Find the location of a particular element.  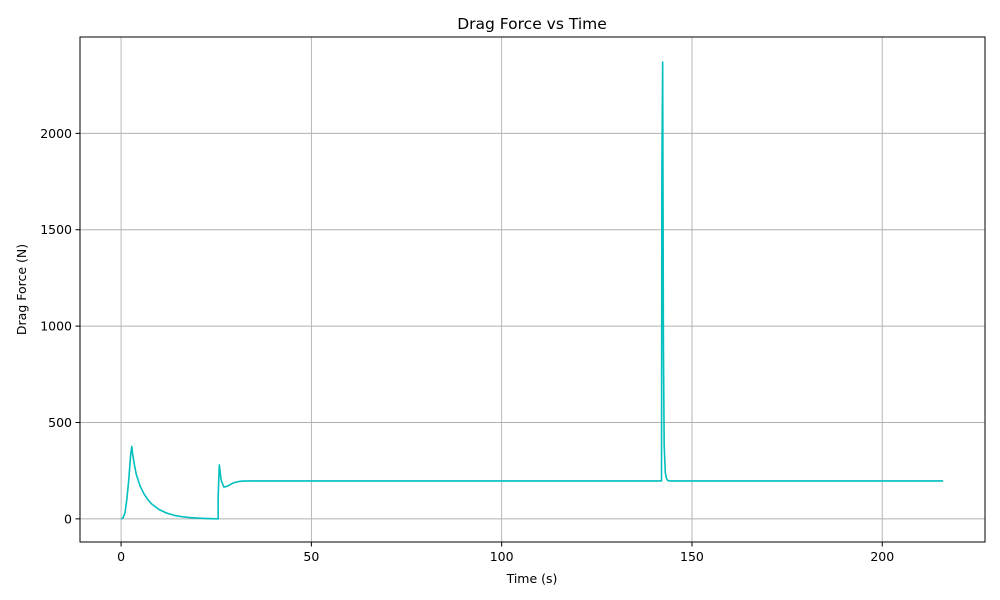

x-tick-label: 150 is located at coordinates (692, 556).